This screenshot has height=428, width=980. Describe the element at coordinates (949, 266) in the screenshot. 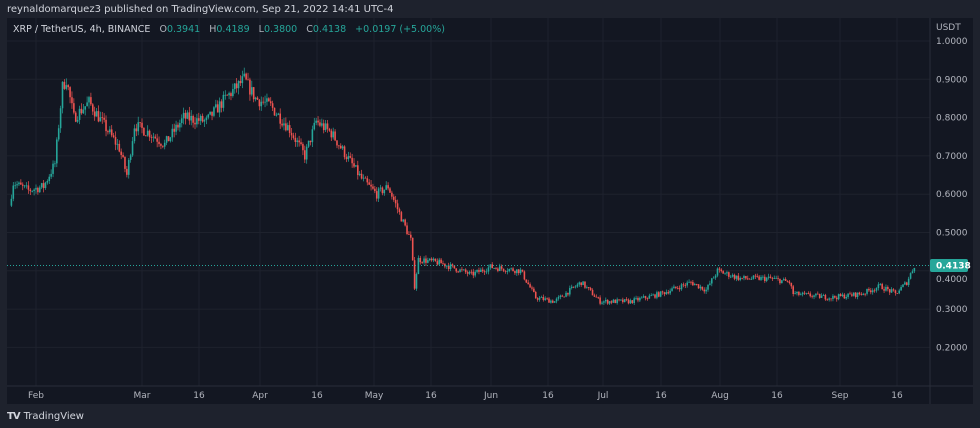

I see `last-price-badge` at that location.